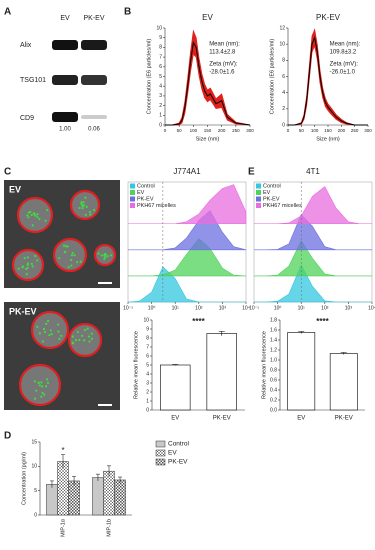 This screenshot has height=550, width=375. What do you see at coordinates (94, 45) in the screenshot?
I see `blot-band` at bounding box center [94, 45].